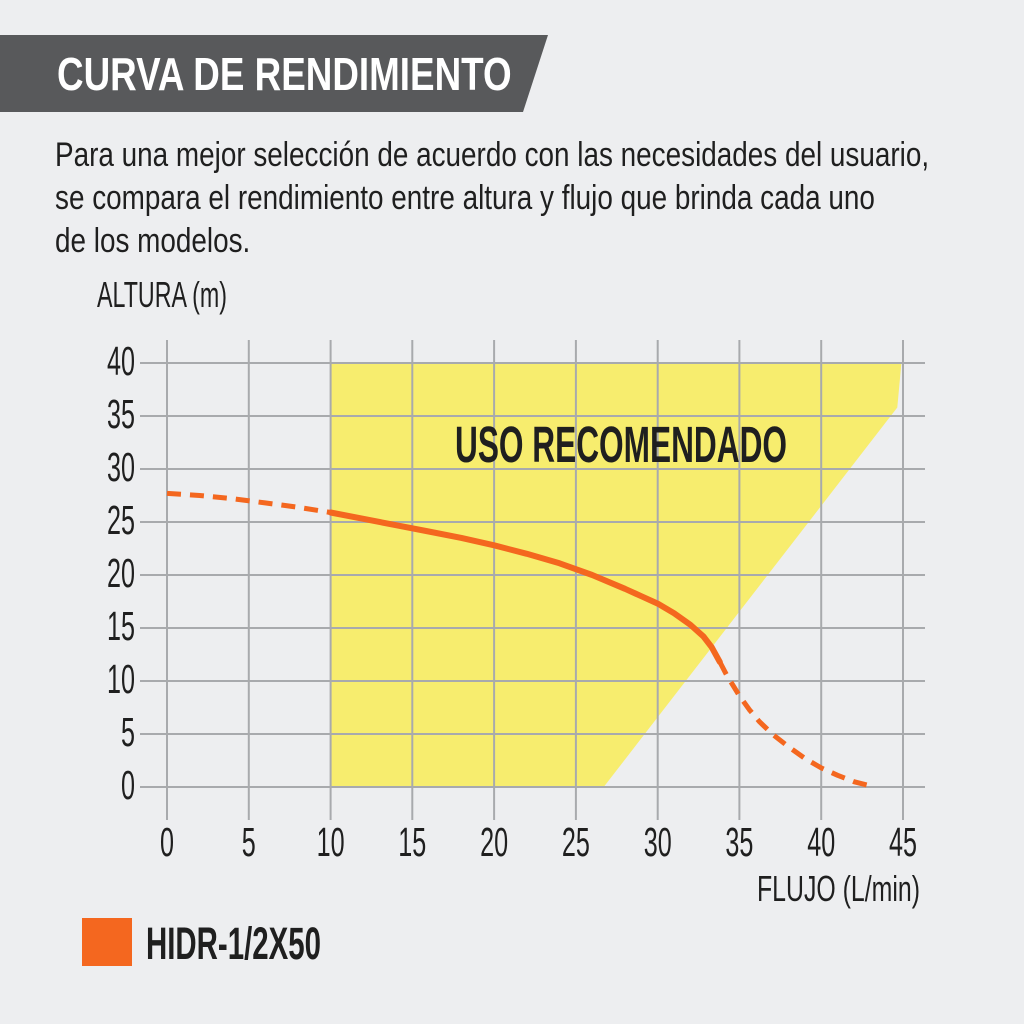  Describe the element at coordinates (525, 587) in the screenshot. I see `performance-curve-solid-segment` at that location.